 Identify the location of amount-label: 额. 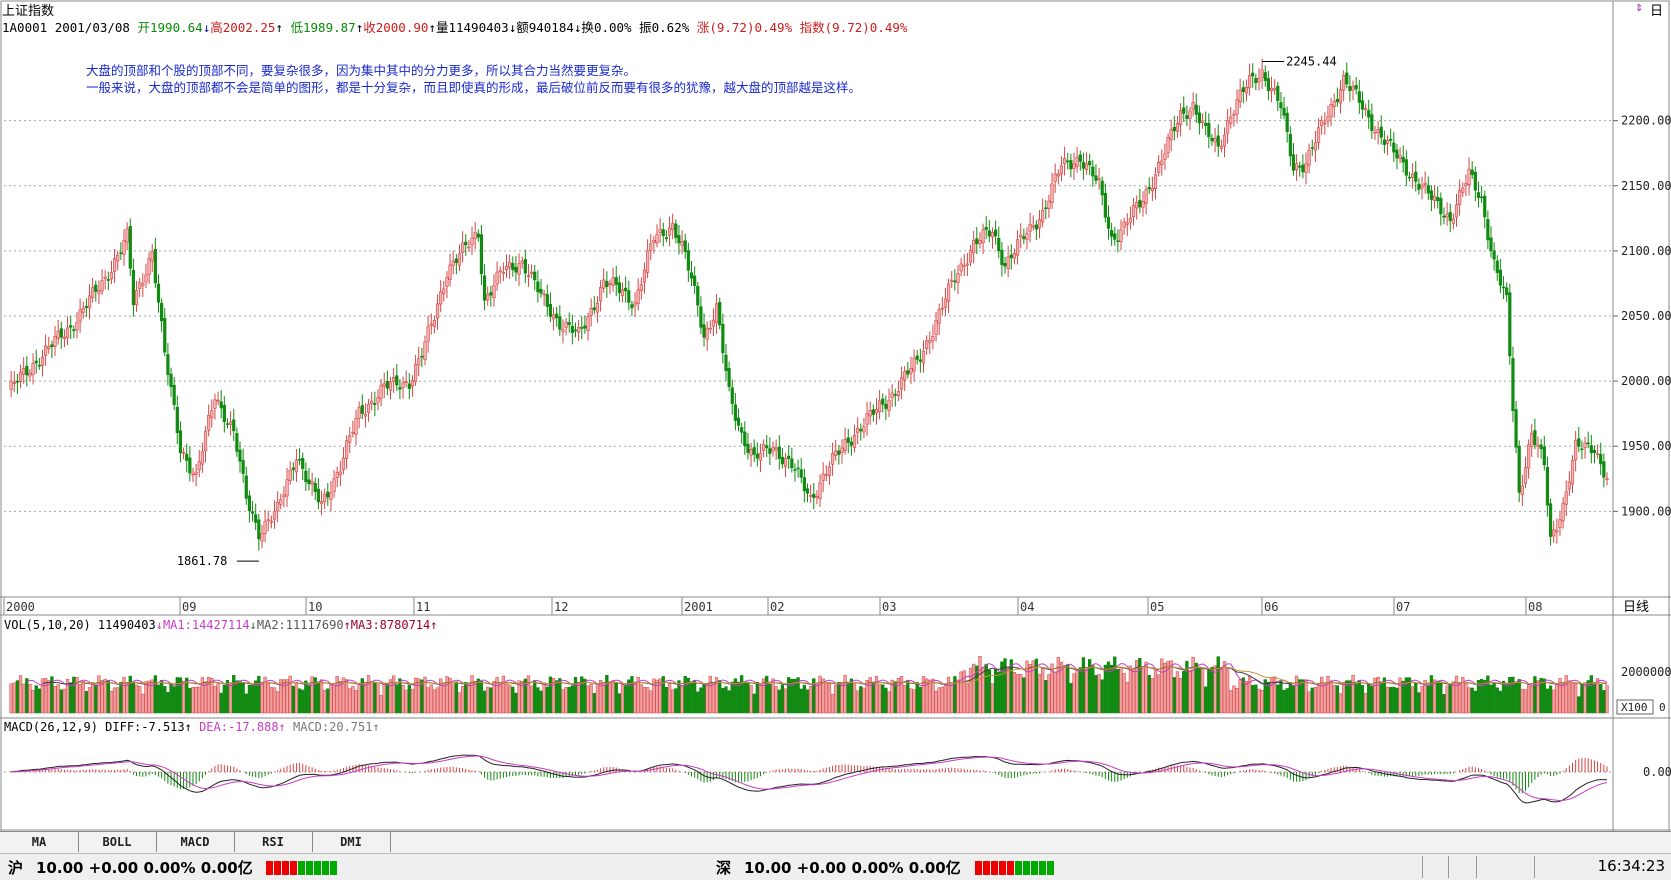
(522, 27).